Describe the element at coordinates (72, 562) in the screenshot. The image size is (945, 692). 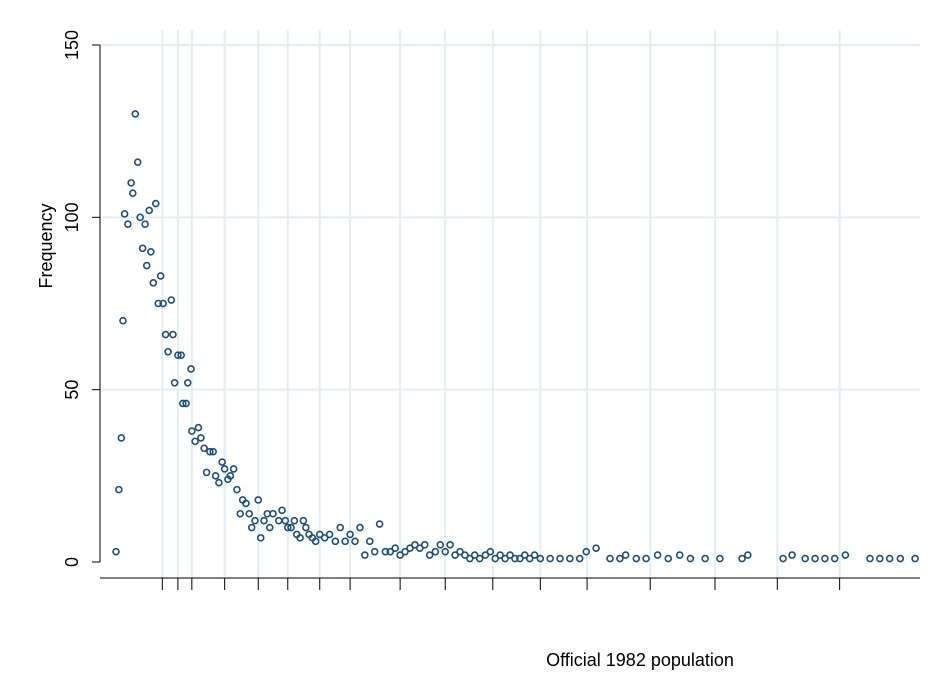
I see `y-tick-label: 0` at that location.